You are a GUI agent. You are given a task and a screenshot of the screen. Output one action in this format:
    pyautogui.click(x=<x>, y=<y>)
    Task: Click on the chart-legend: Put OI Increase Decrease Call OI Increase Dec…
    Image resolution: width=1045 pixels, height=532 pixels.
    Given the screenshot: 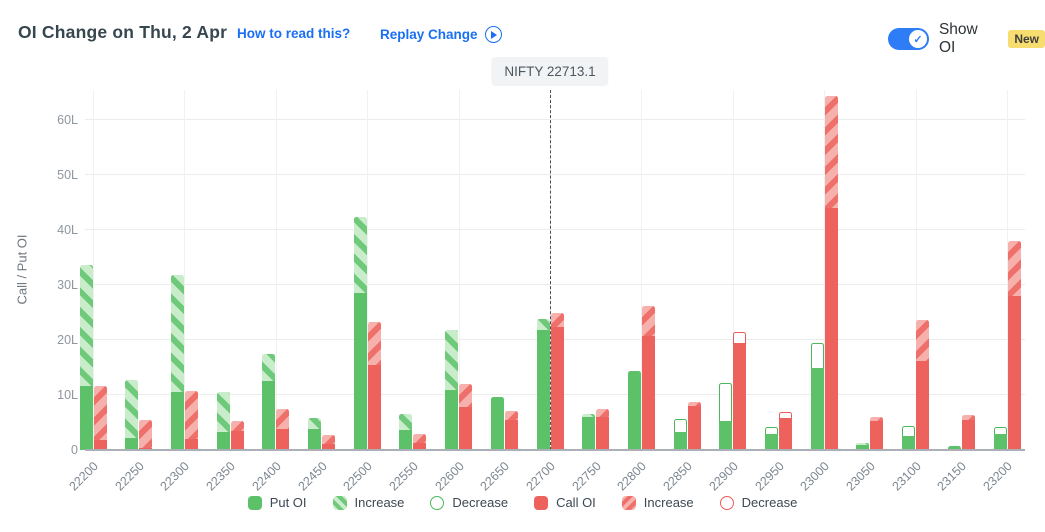 What is the action you would take?
    pyautogui.click(x=522, y=502)
    